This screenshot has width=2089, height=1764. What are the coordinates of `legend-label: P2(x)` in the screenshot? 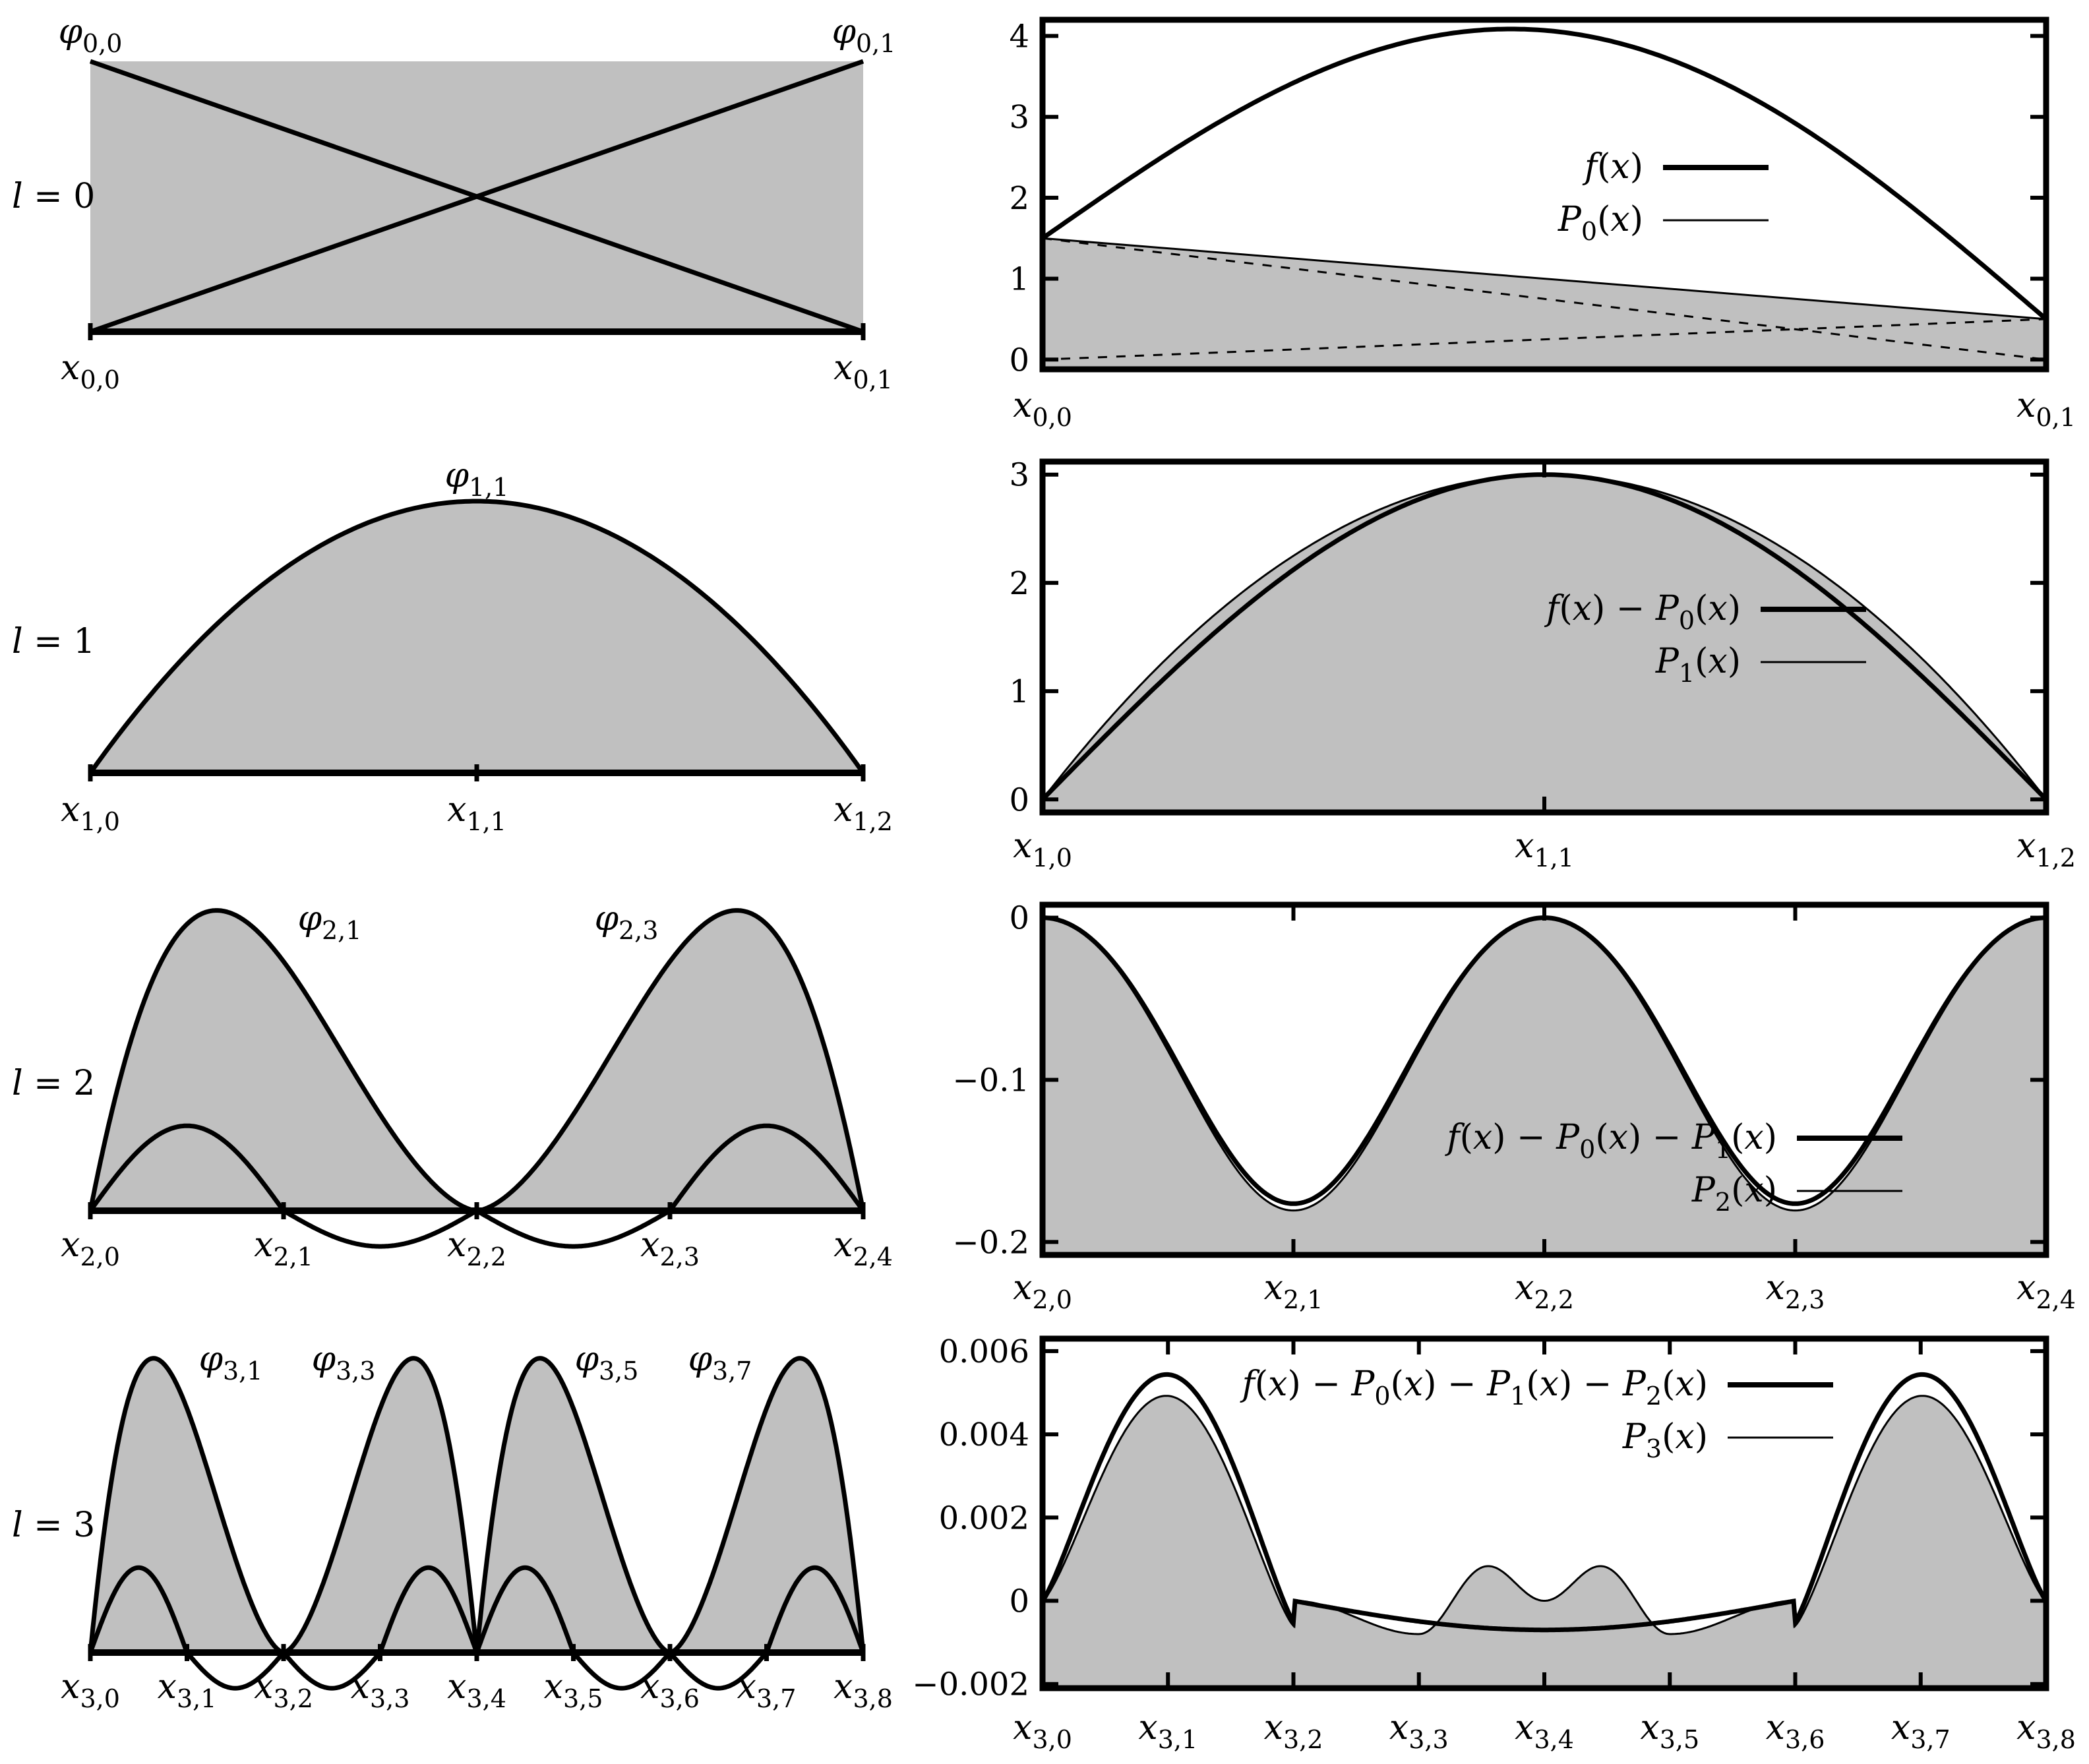 It's located at (1734, 1194).